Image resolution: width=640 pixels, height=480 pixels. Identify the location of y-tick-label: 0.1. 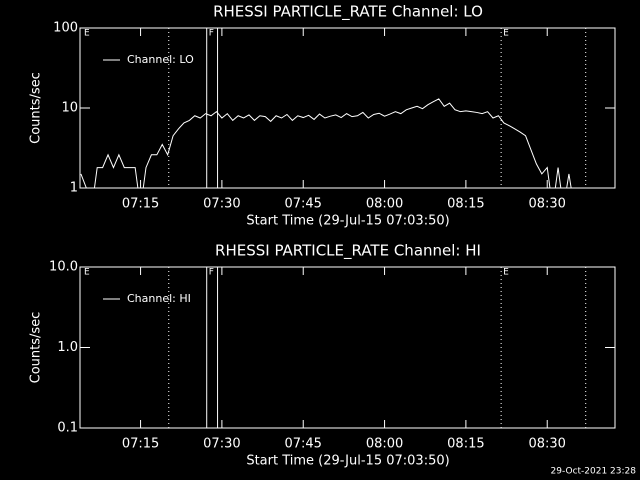
(67, 428).